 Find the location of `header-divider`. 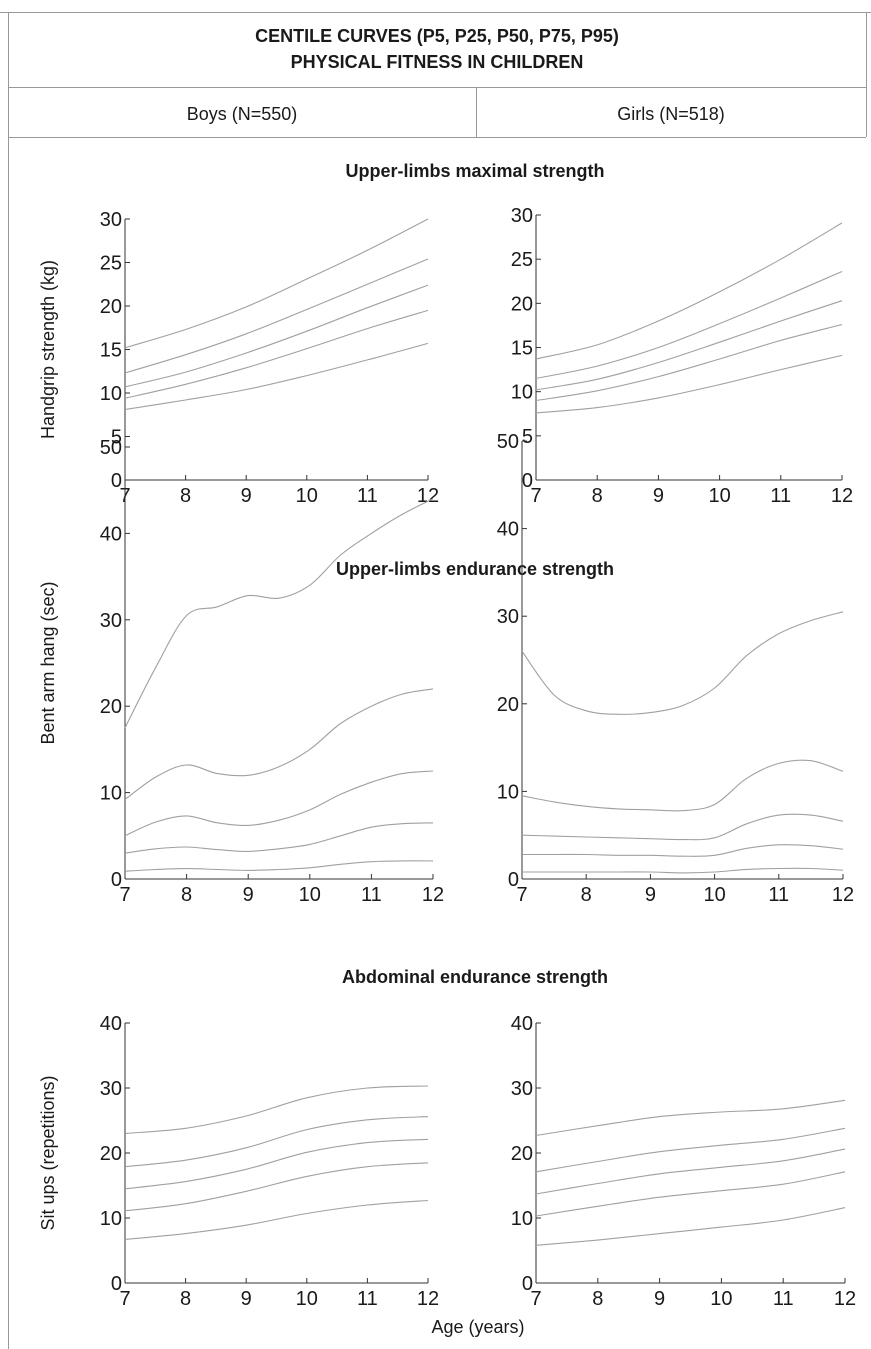

header-divider is located at coordinates (437, 87).